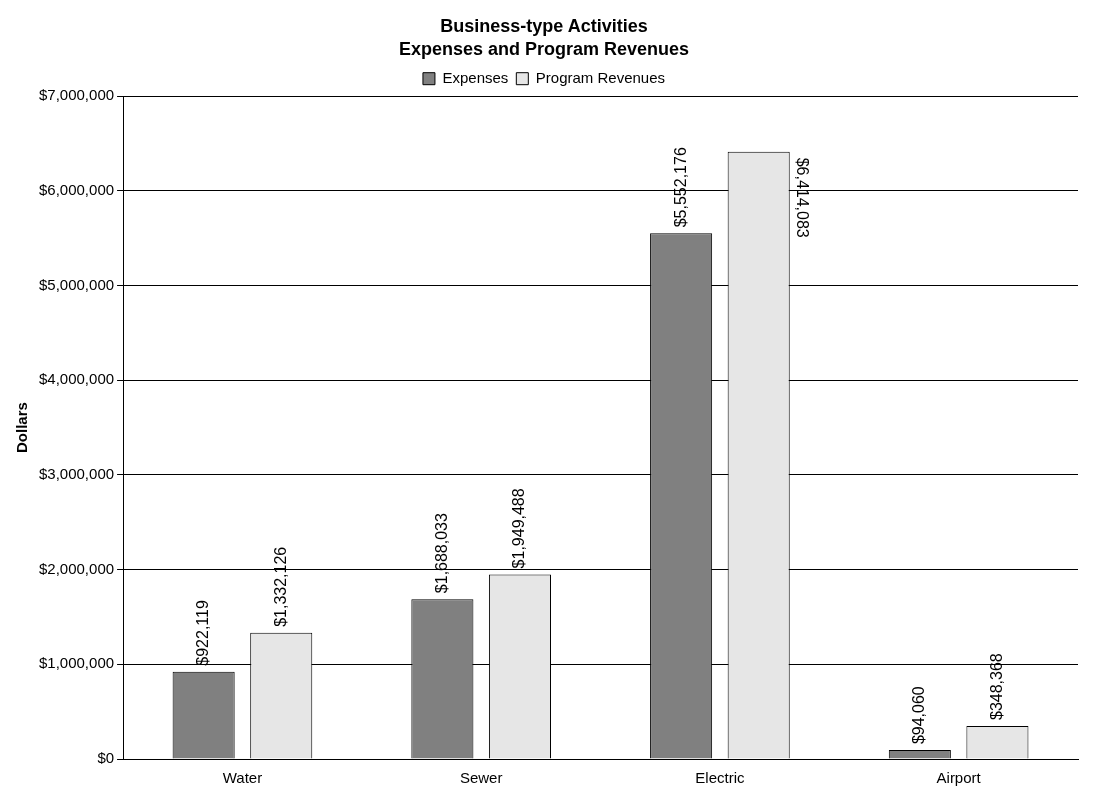 The width and height of the screenshot is (1098, 801). I want to click on data-label: $1,688,033, so click(441, 553).